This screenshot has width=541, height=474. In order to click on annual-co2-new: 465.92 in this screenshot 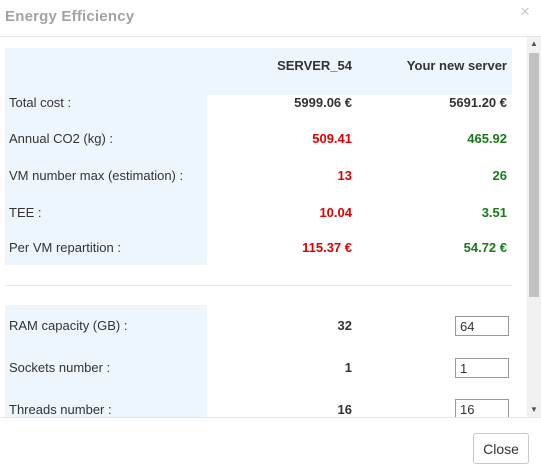, I will do `click(487, 138)`.